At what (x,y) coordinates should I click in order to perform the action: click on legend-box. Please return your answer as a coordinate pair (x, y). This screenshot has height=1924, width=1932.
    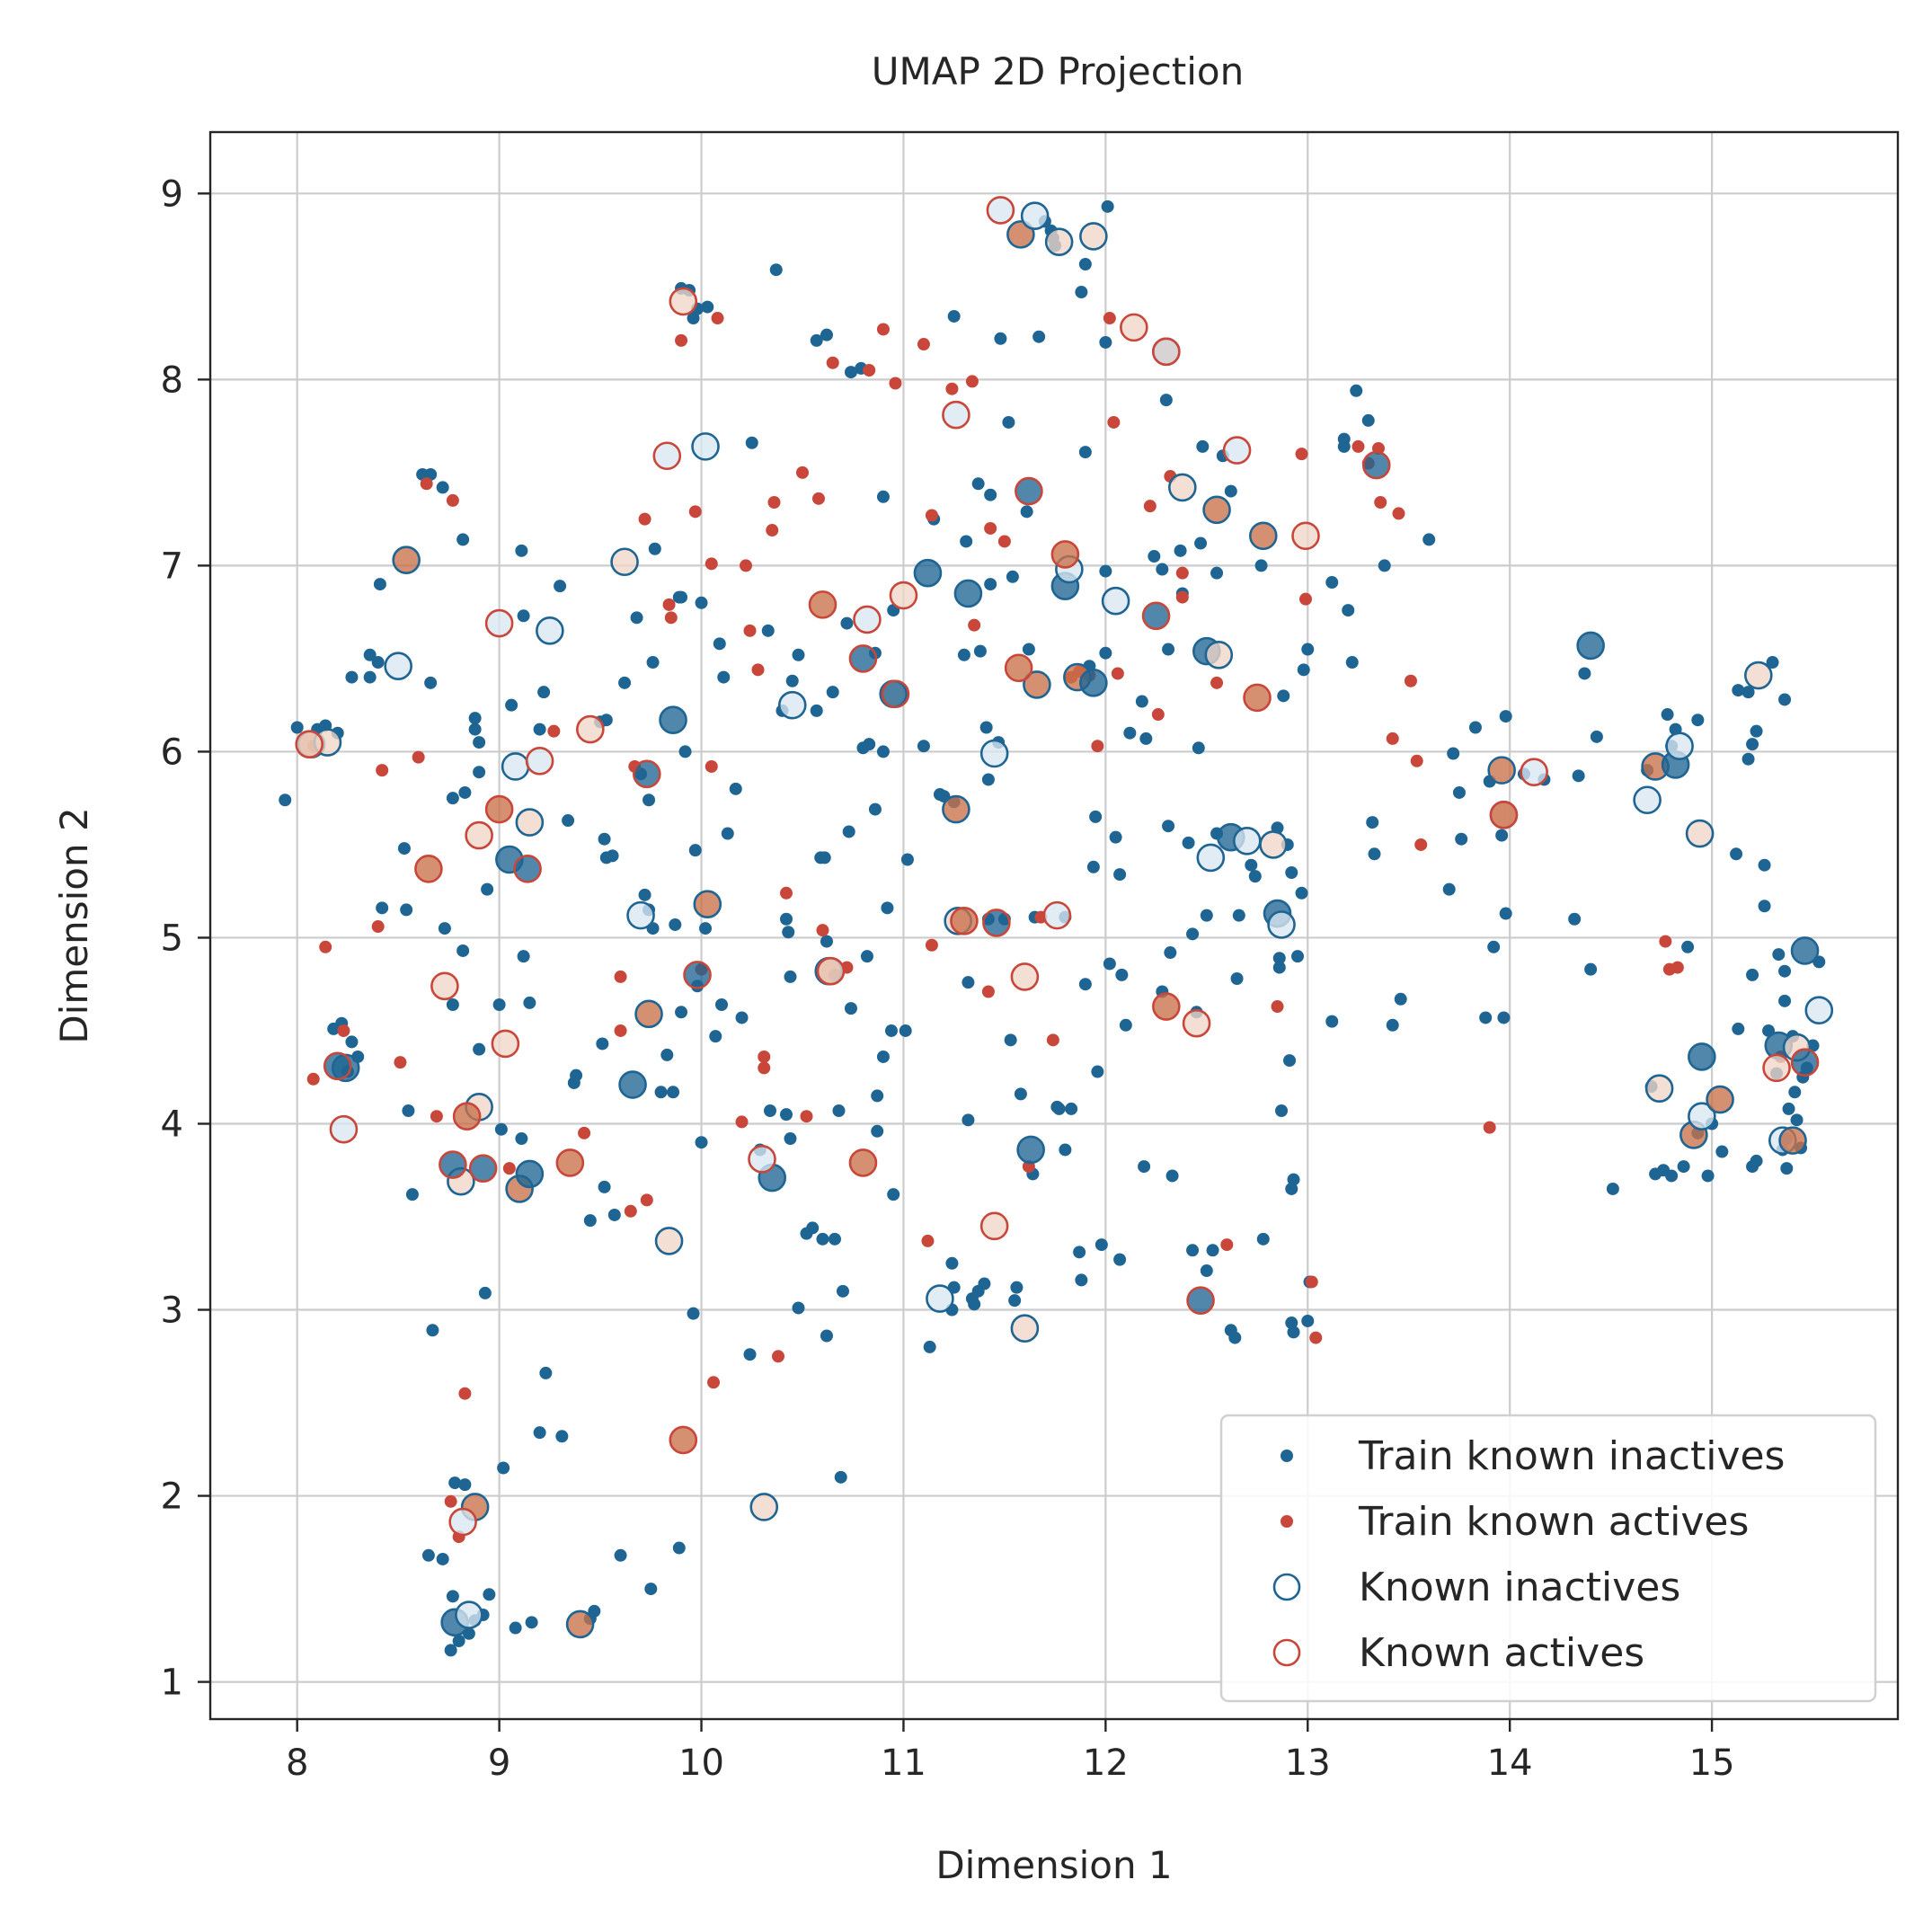
    Looking at the image, I should click on (1548, 1558).